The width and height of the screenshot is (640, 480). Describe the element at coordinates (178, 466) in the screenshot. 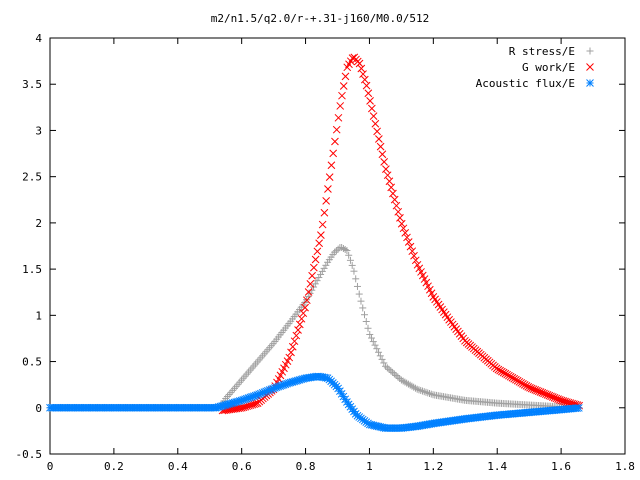

I see `x-tick-label: 0.4` at that location.